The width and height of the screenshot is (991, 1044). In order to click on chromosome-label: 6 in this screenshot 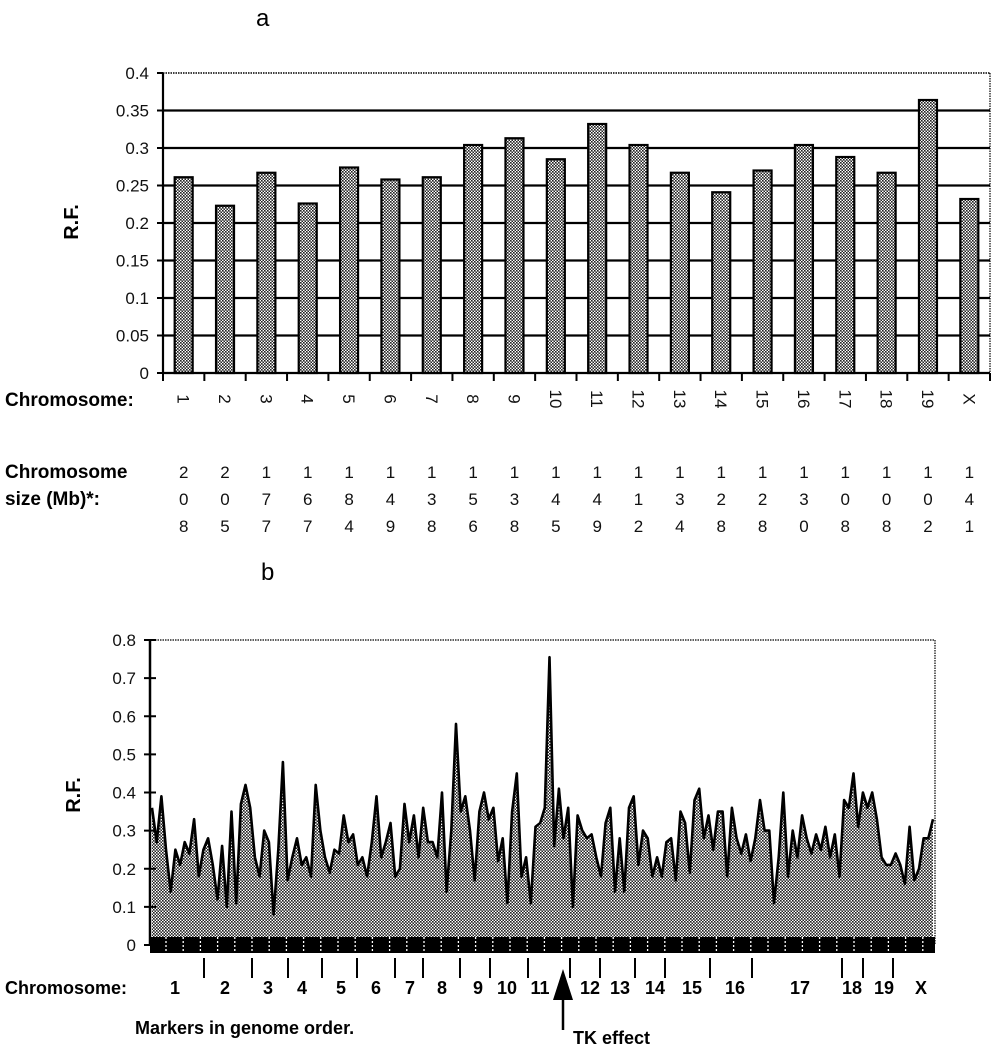, I will do `click(376, 988)`.